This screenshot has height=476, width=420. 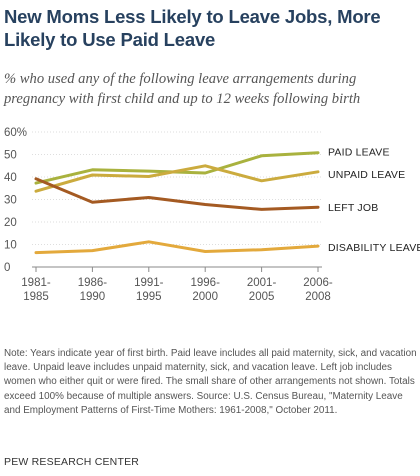 I want to click on series-lines, so click(x=177, y=203).